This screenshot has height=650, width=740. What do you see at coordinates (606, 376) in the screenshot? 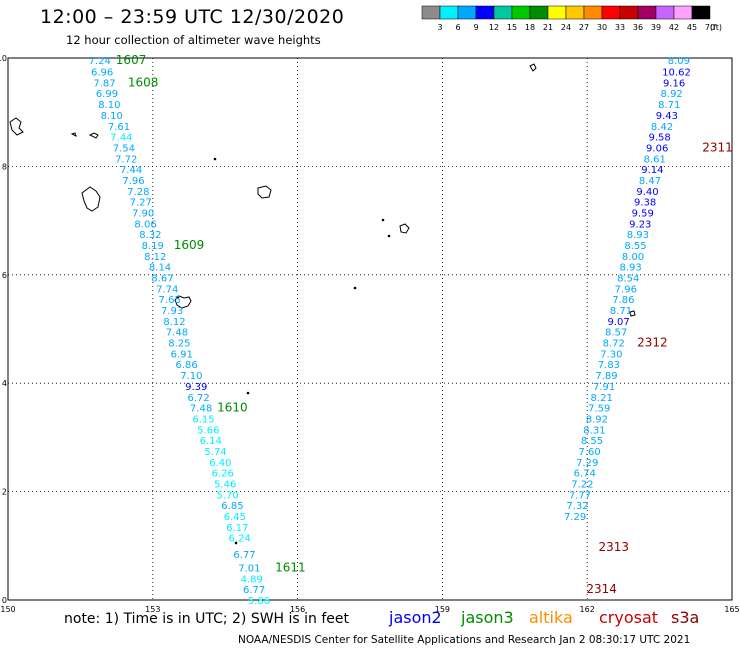
I see `data-label: 7.89` at bounding box center [606, 376].